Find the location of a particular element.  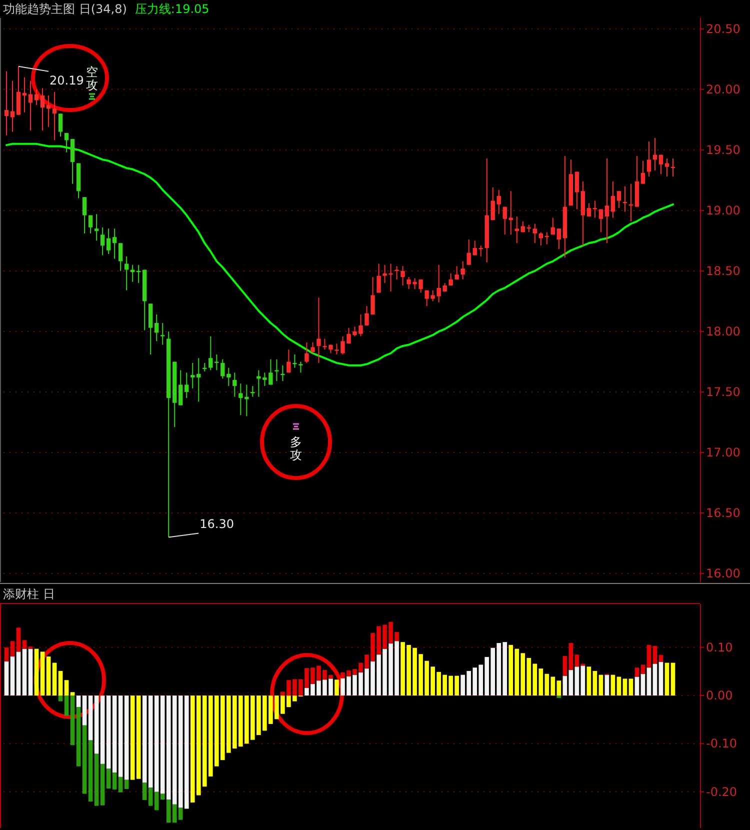

annotation: 16.30 is located at coordinates (217, 524).